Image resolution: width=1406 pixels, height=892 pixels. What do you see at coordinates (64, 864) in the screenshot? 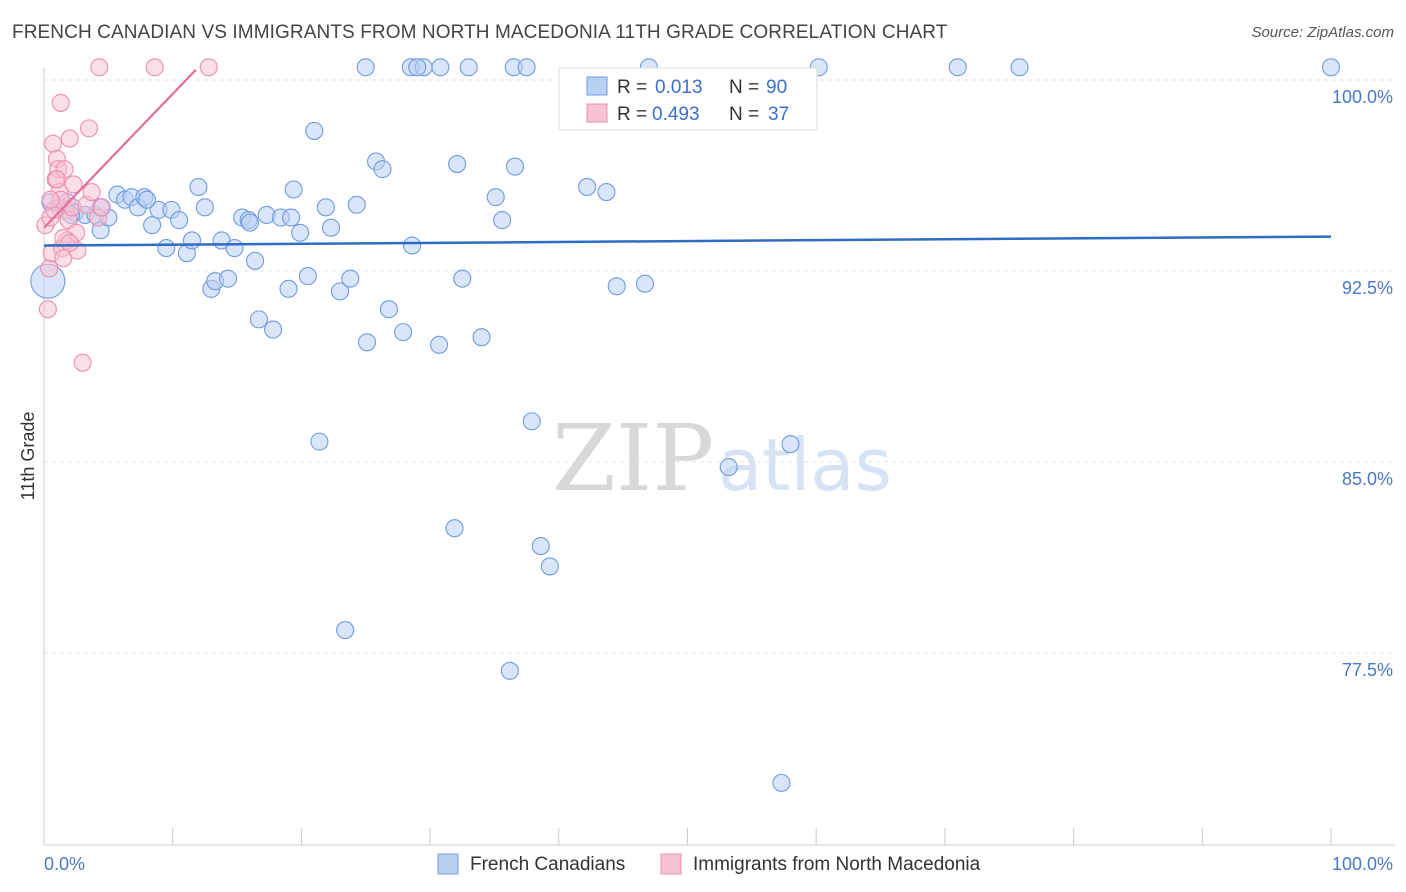
I see `x-tick-label-min: 0.0%` at bounding box center [64, 864].